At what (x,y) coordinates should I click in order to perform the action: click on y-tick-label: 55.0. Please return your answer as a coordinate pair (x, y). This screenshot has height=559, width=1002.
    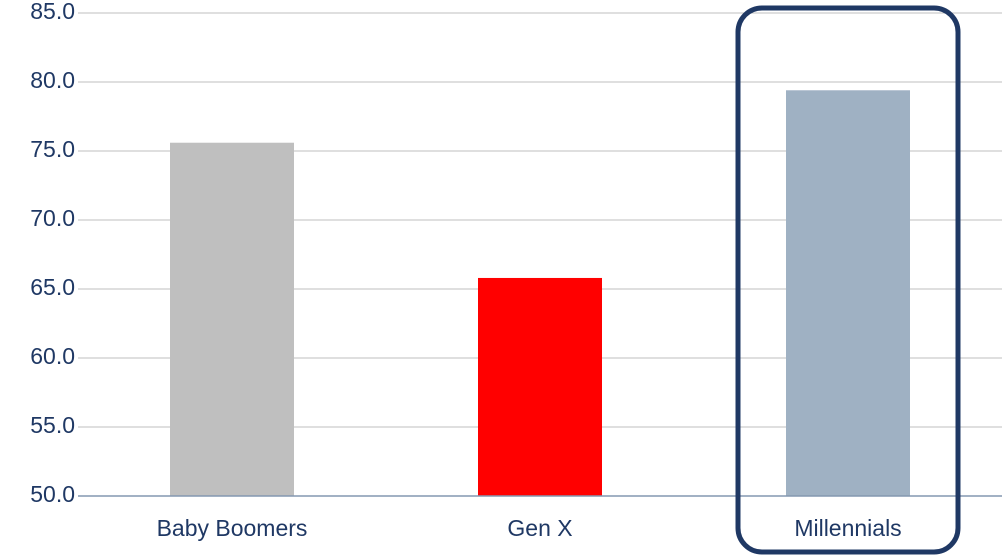
    Looking at the image, I should click on (52, 425).